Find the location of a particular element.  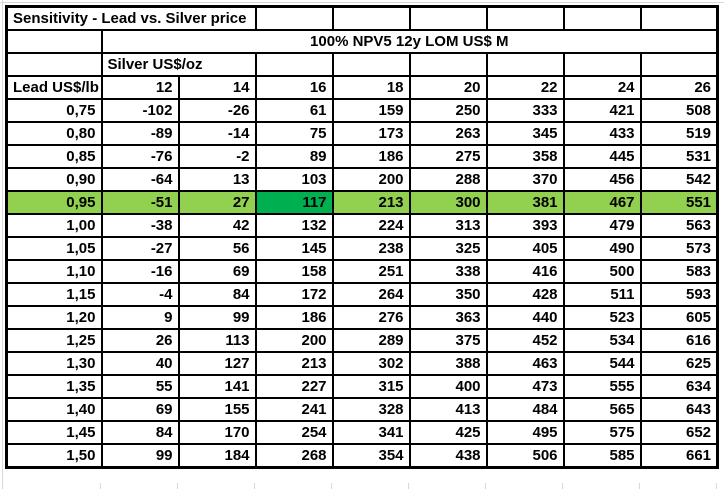

value-cell: 585 is located at coordinates (602, 456).